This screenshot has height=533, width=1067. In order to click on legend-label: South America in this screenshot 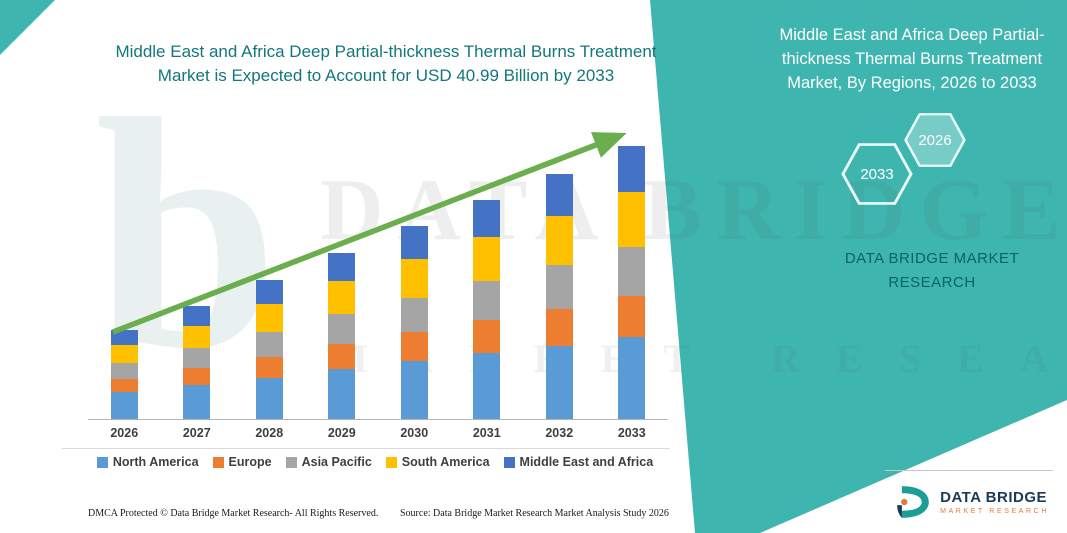, I will do `click(445, 462)`.